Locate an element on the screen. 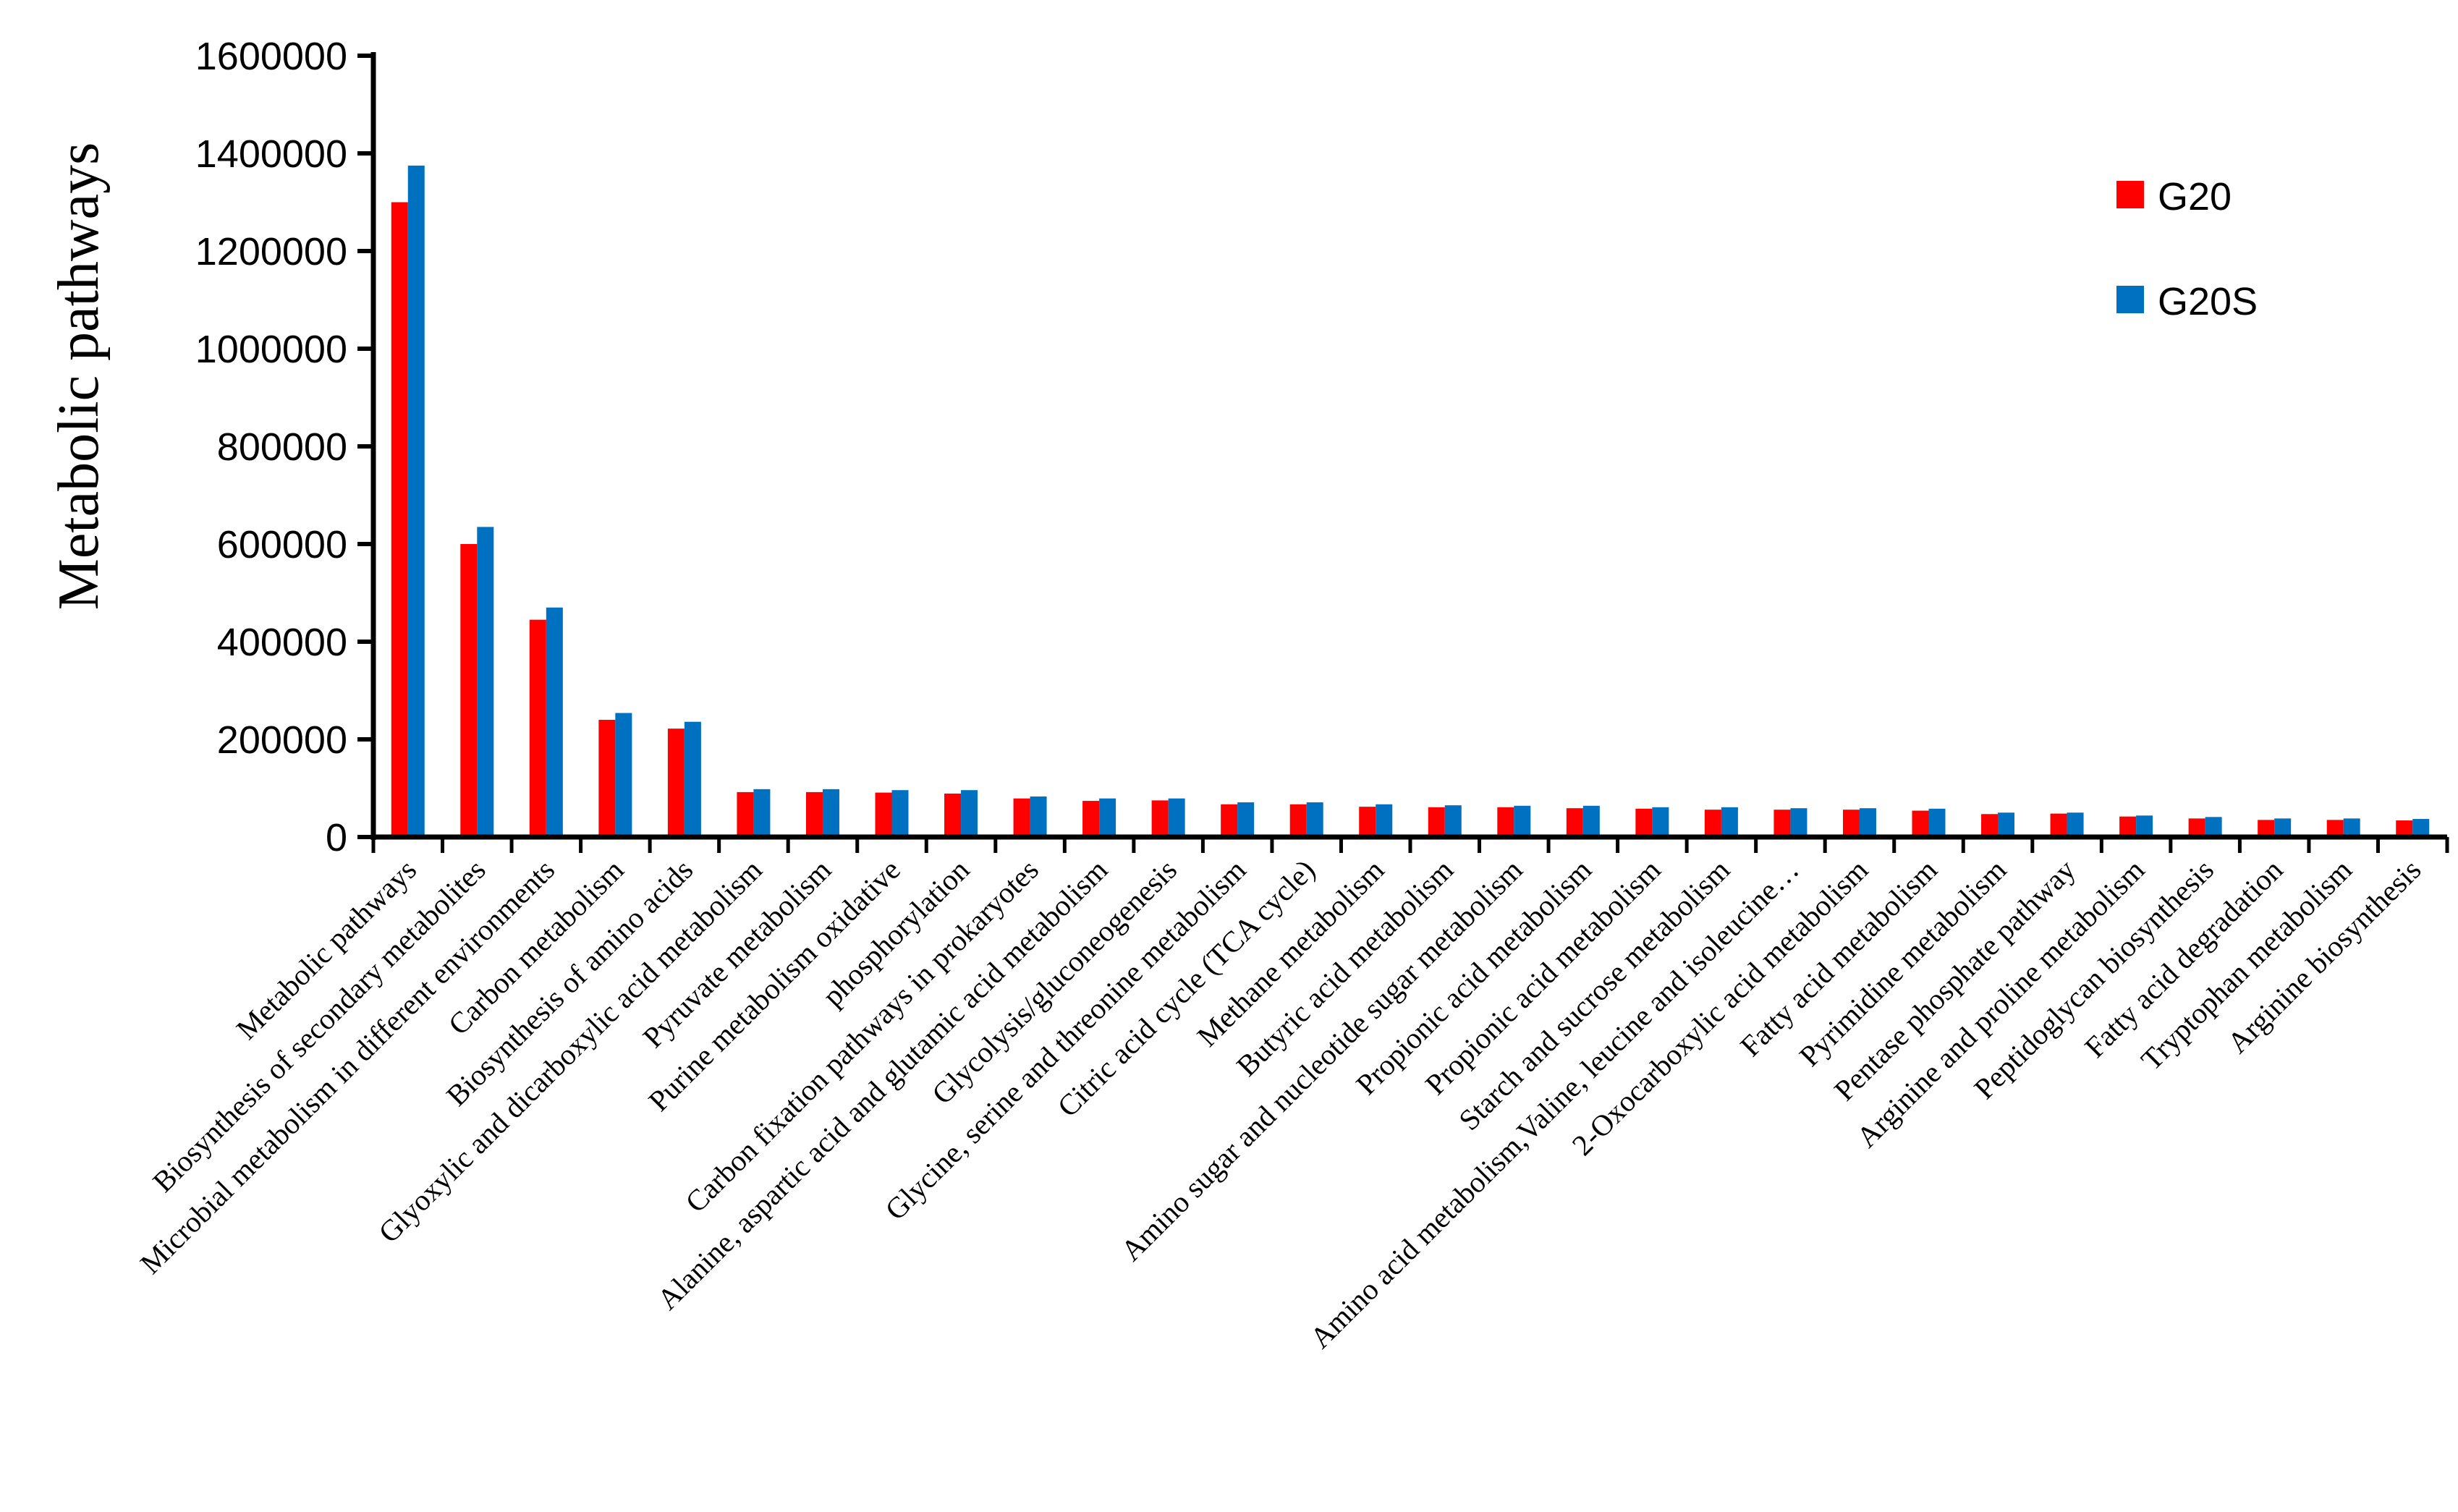 The width and height of the screenshot is (2458, 1512). y-tick-label: 400000 is located at coordinates (282, 642).